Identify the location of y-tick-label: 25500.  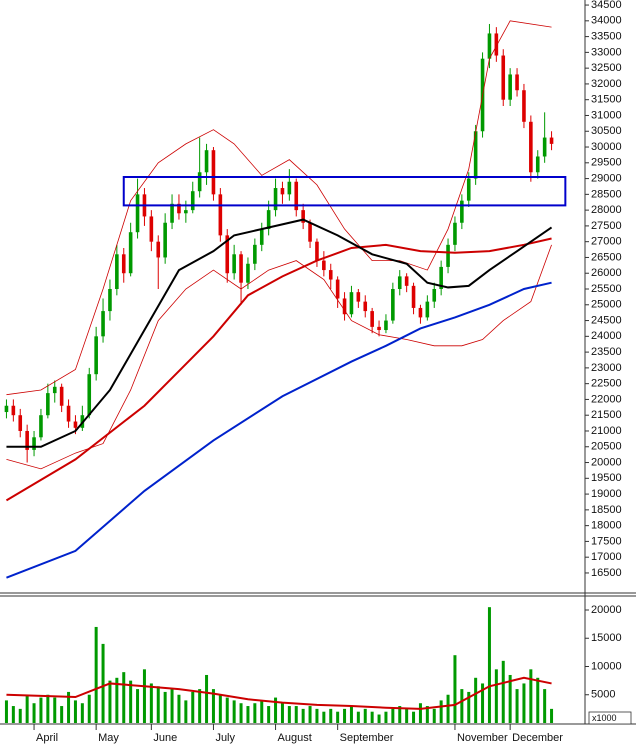
(606, 289).